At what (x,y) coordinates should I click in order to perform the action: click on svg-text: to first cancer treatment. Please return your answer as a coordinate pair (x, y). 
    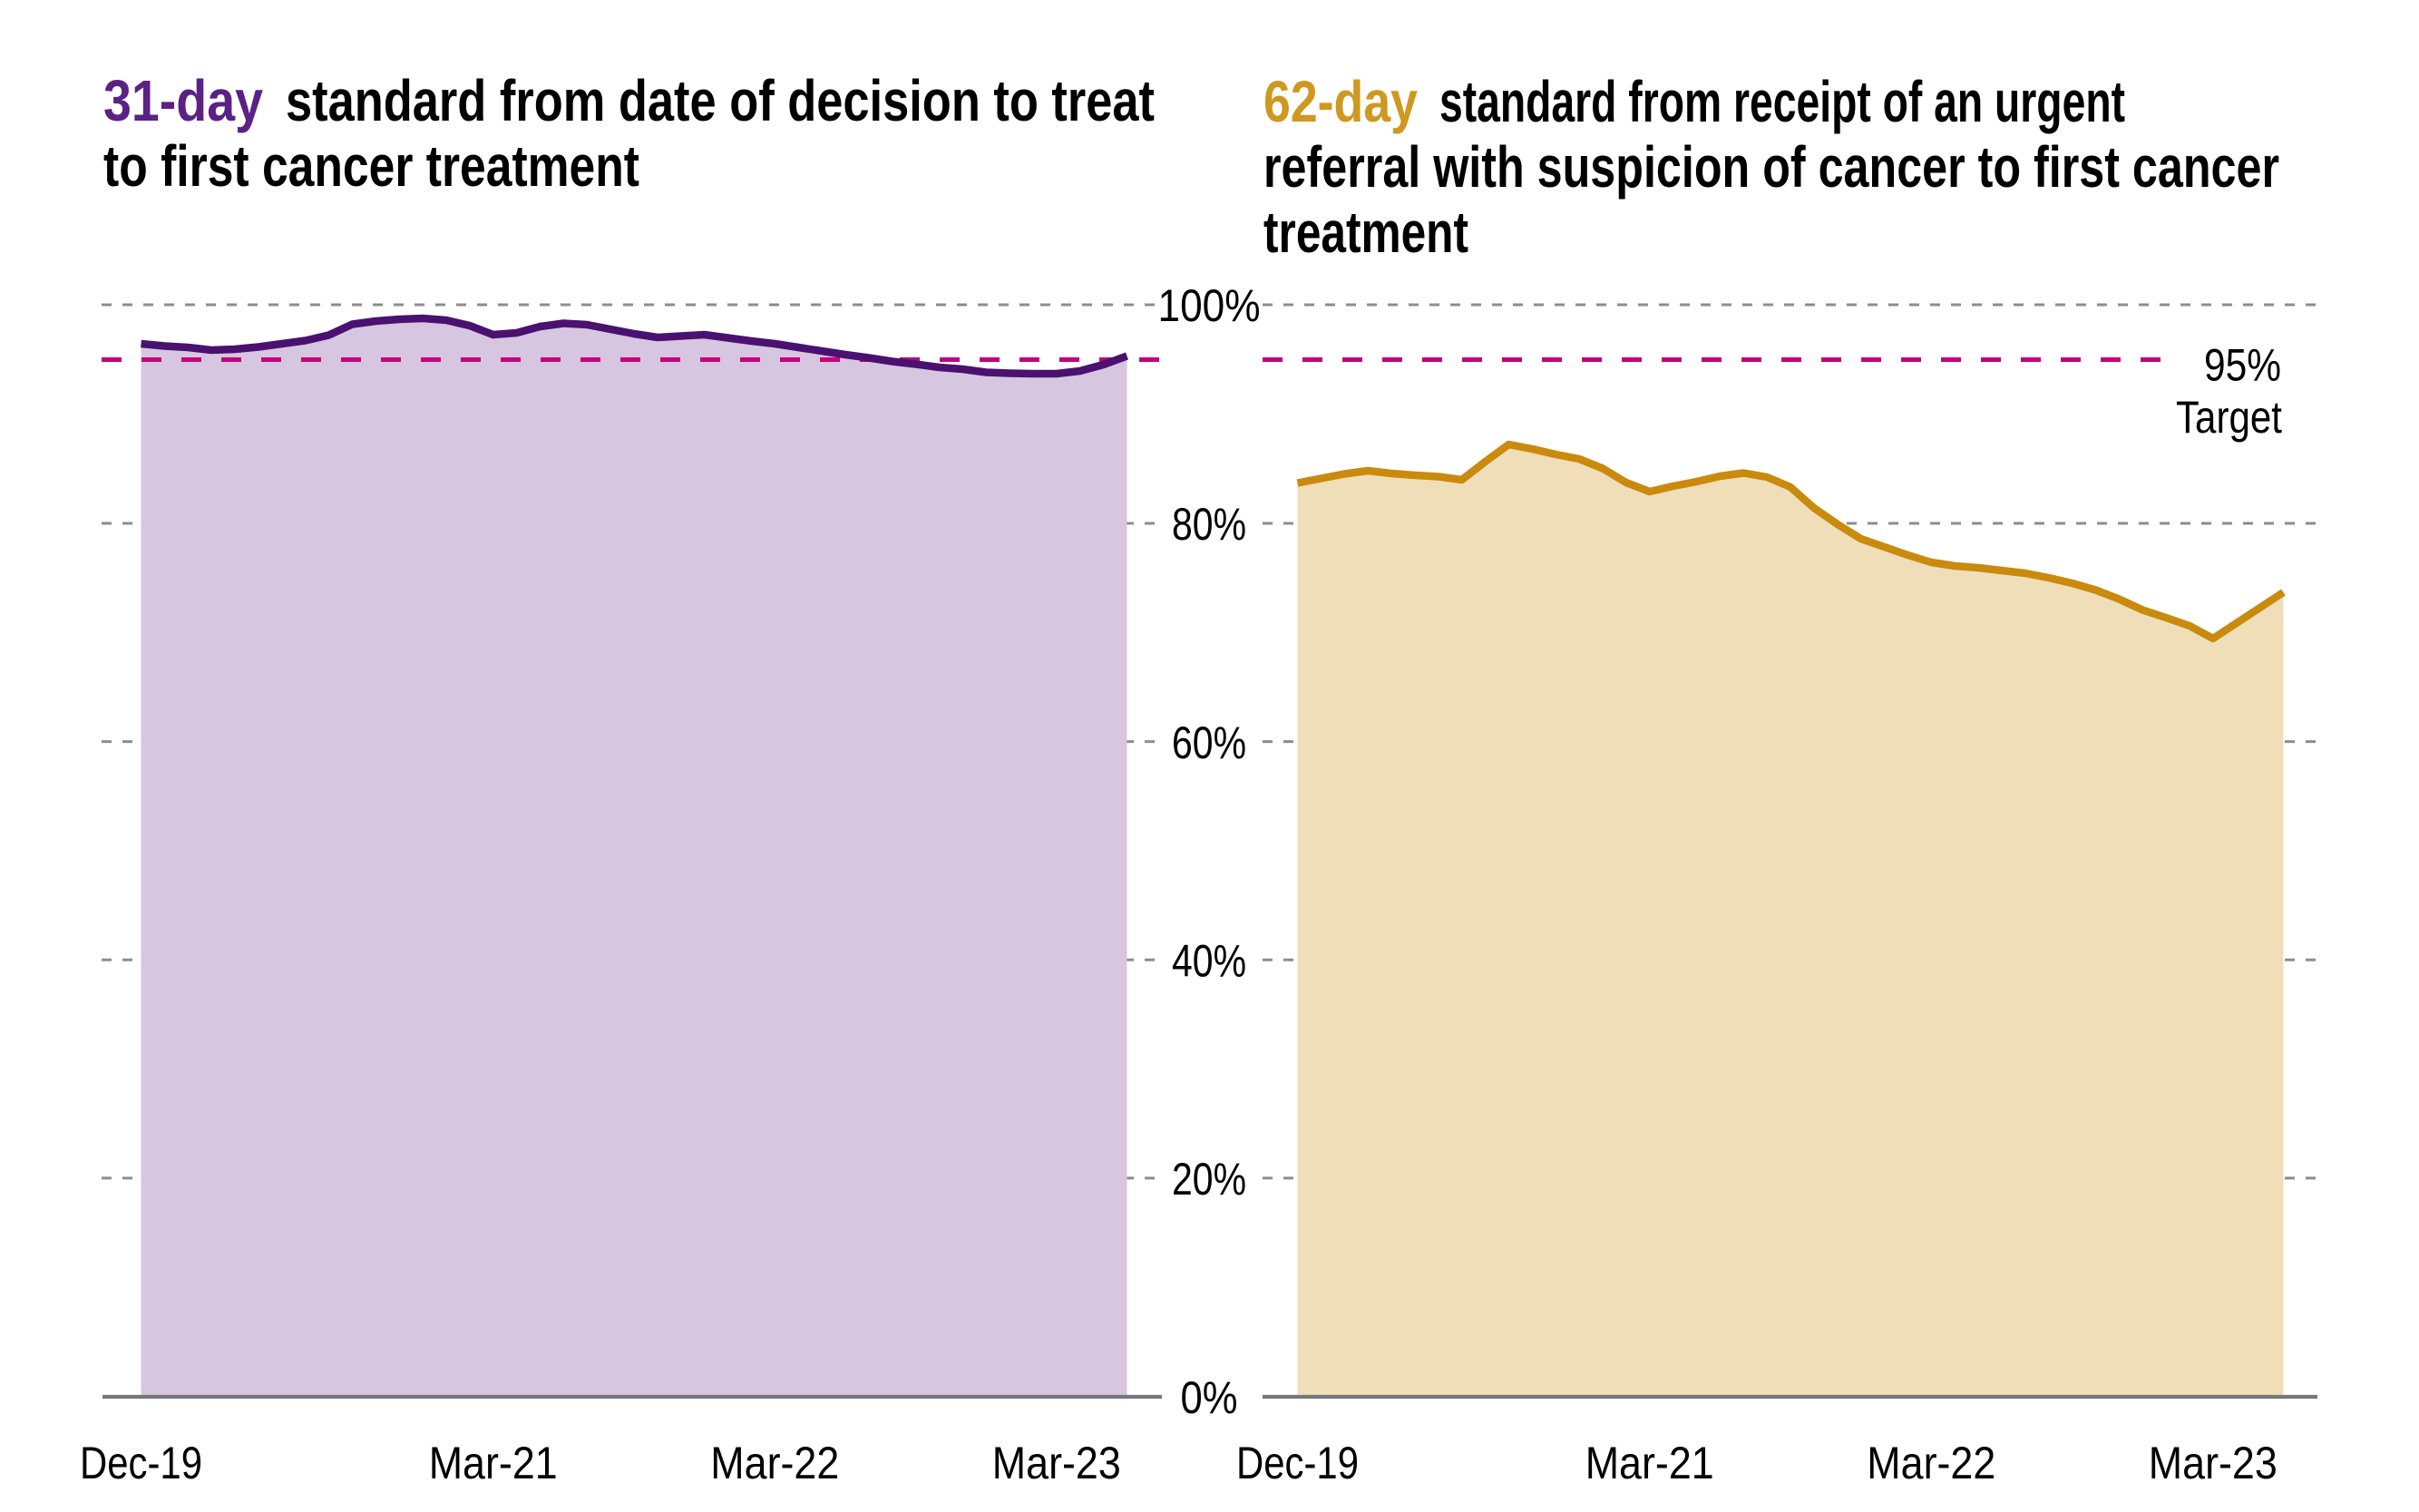
    Looking at the image, I should click on (371, 166).